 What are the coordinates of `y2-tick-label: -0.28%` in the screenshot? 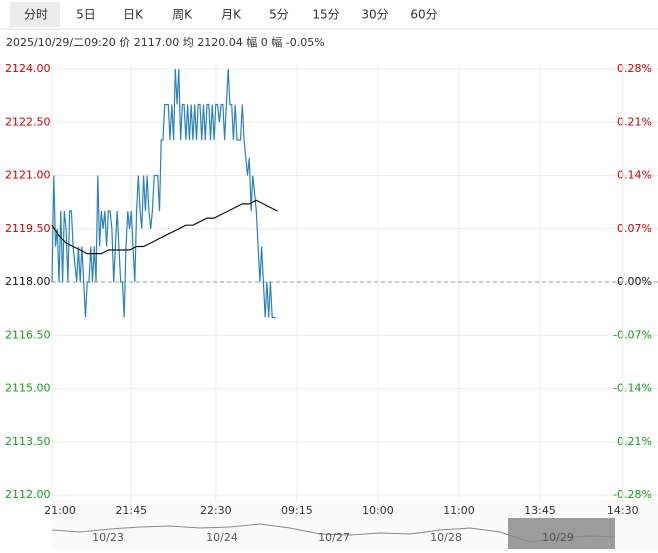 It's located at (632, 494).